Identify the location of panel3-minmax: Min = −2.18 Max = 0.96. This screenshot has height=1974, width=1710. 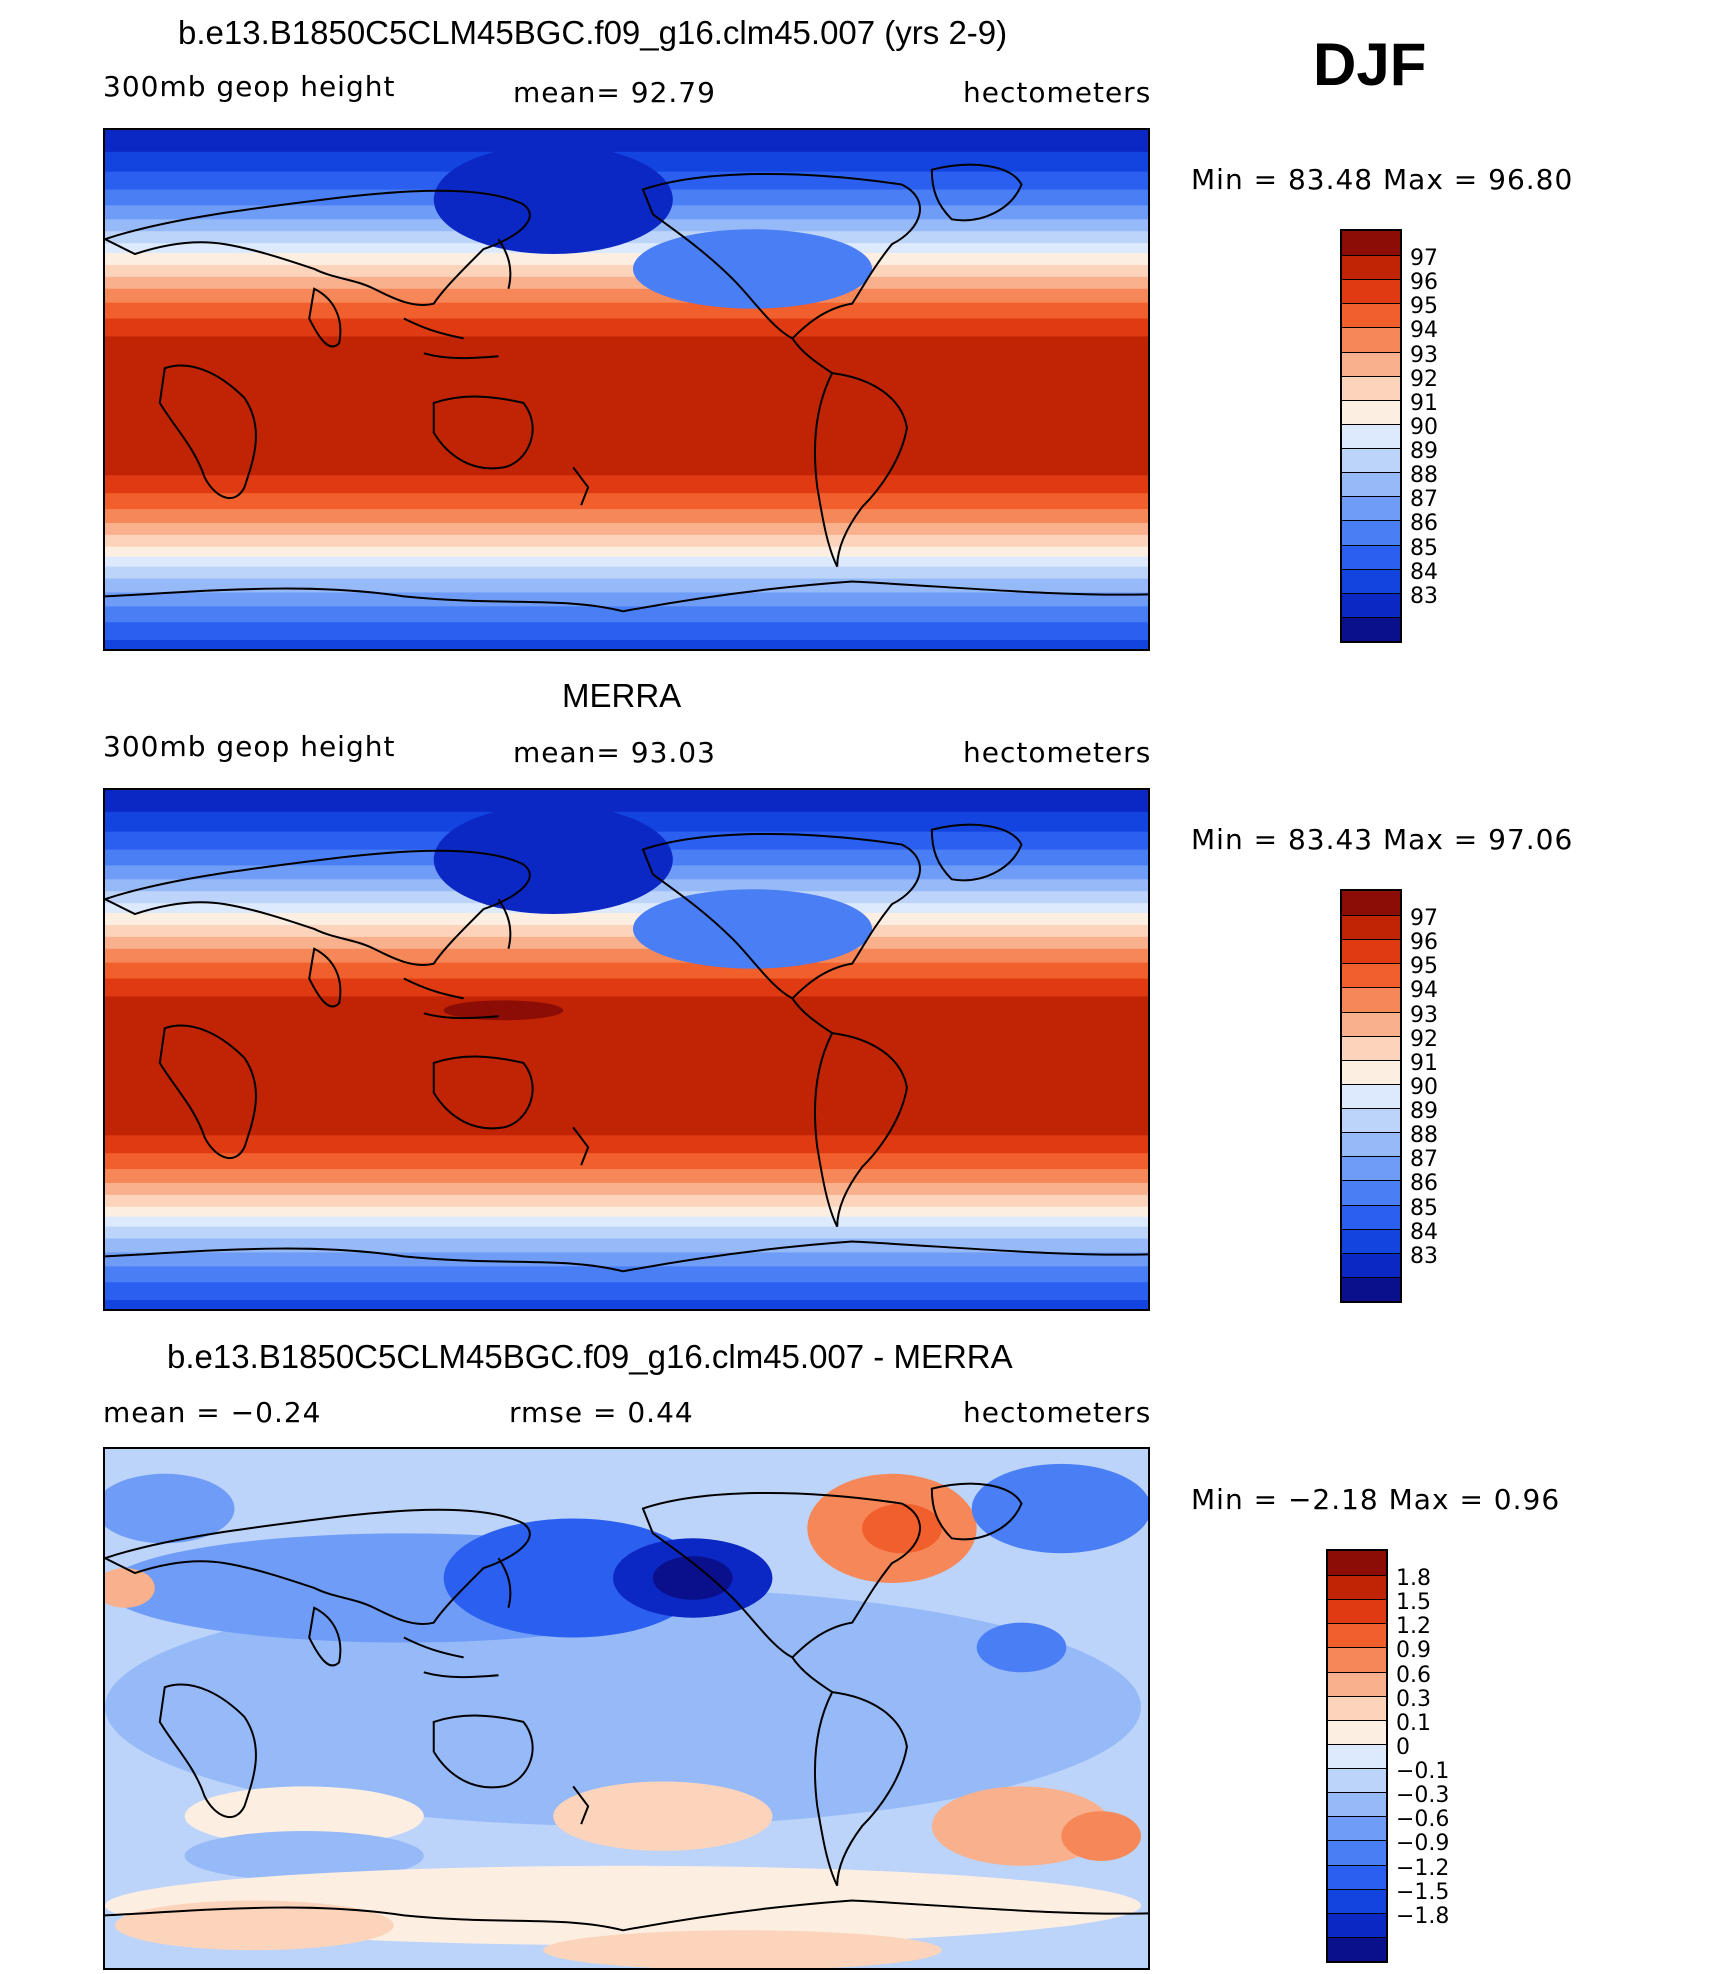
(1376, 1499).